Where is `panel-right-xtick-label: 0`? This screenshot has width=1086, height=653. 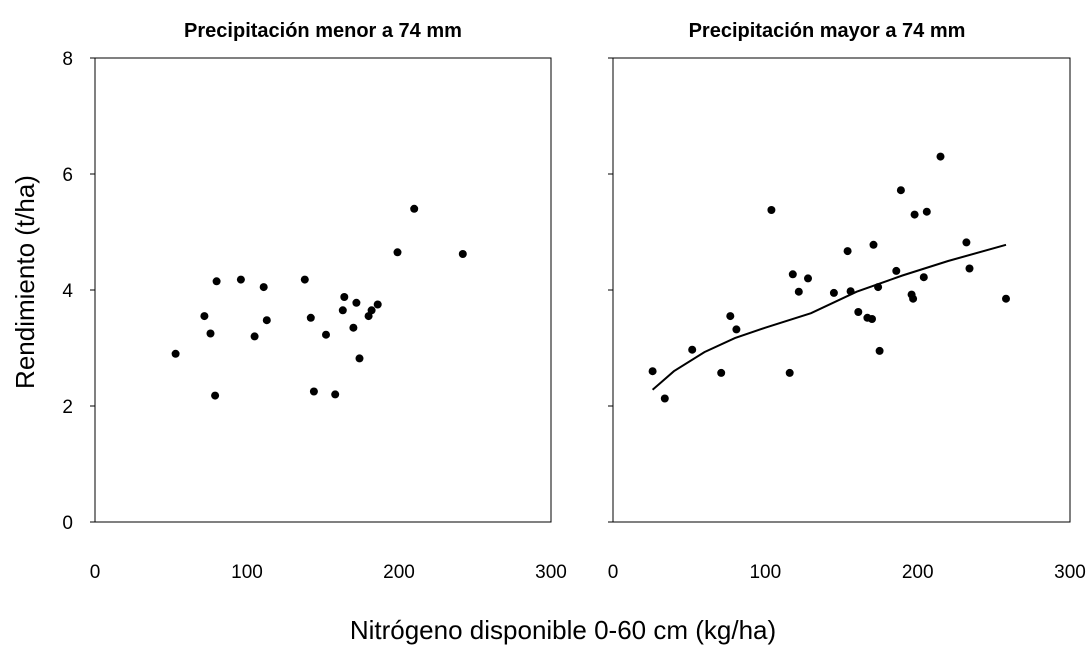
panel-right-xtick-label: 0 is located at coordinates (613, 572).